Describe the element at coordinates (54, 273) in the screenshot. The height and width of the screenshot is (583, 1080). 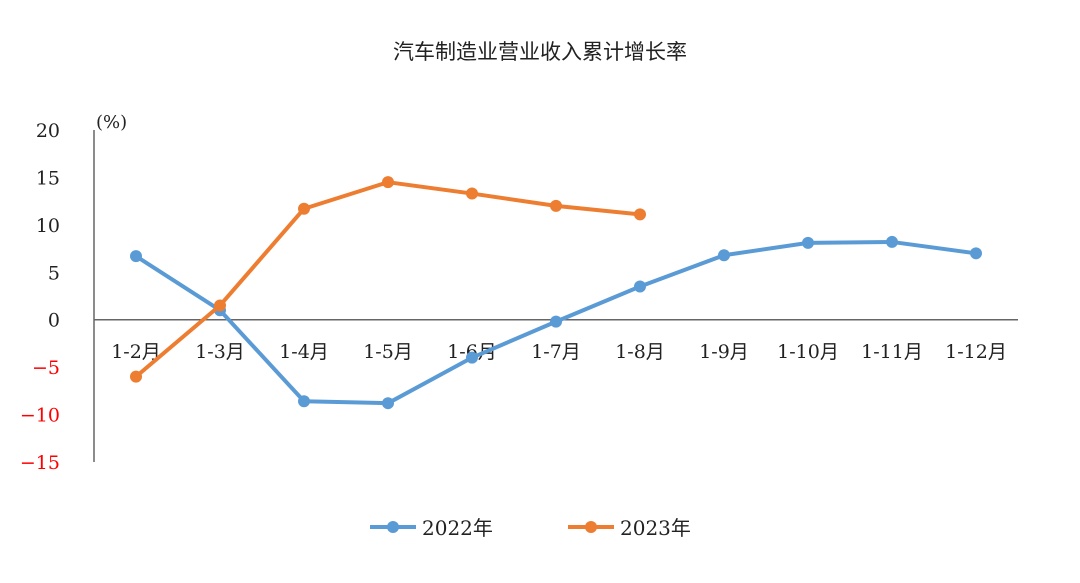
I see `y-tick-label: 5` at that location.